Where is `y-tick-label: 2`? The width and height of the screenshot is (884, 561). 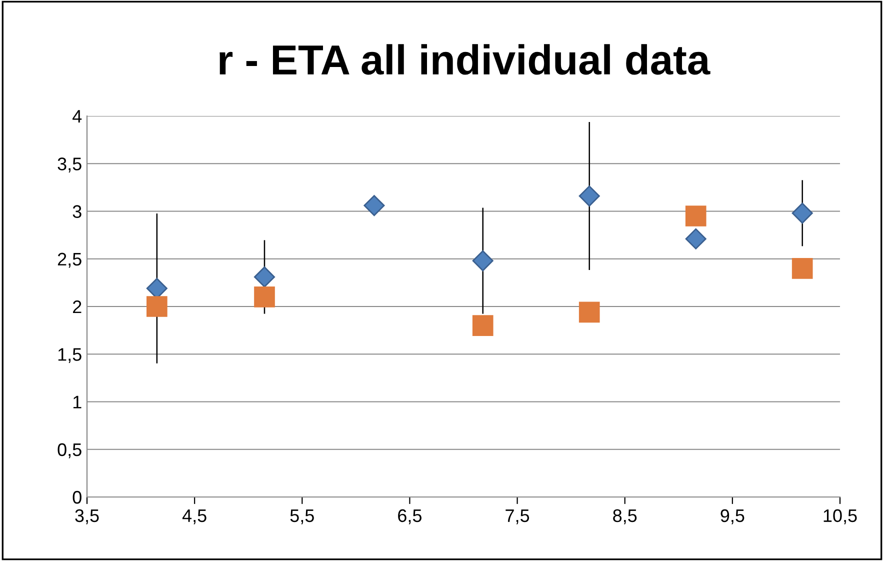 y-tick-label: 2 is located at coordinates (77, 307).